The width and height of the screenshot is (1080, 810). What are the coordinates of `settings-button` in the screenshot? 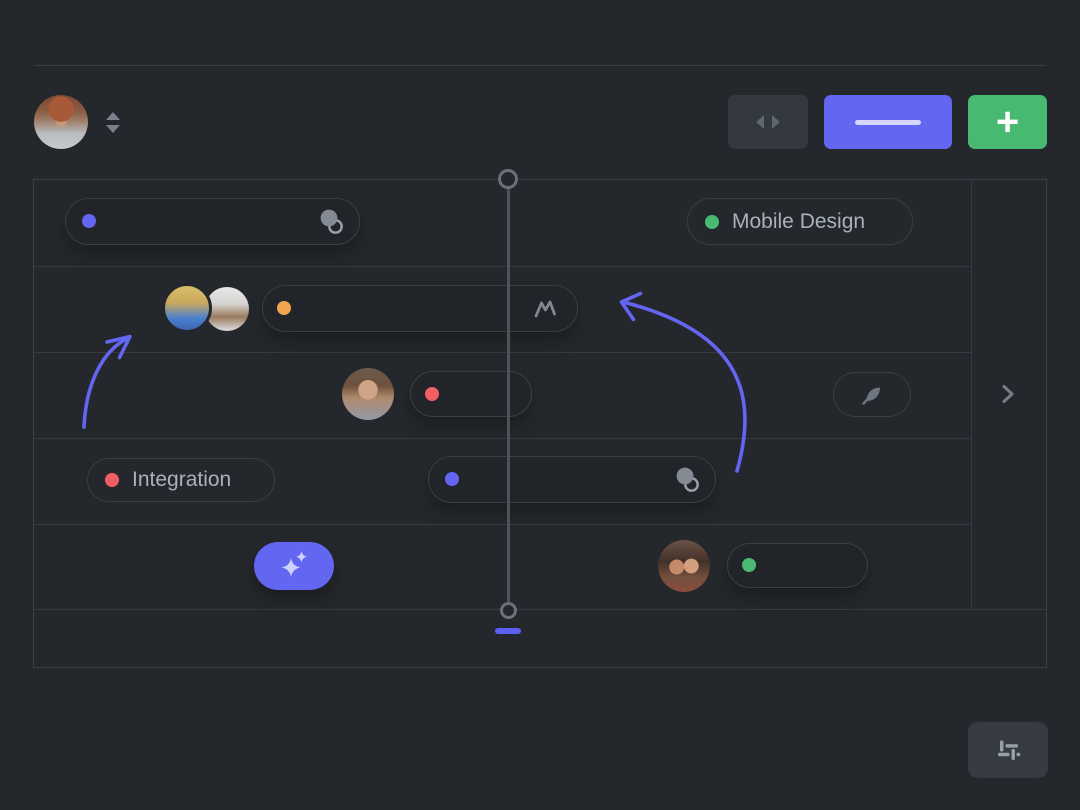 It's located at (1008, 750).